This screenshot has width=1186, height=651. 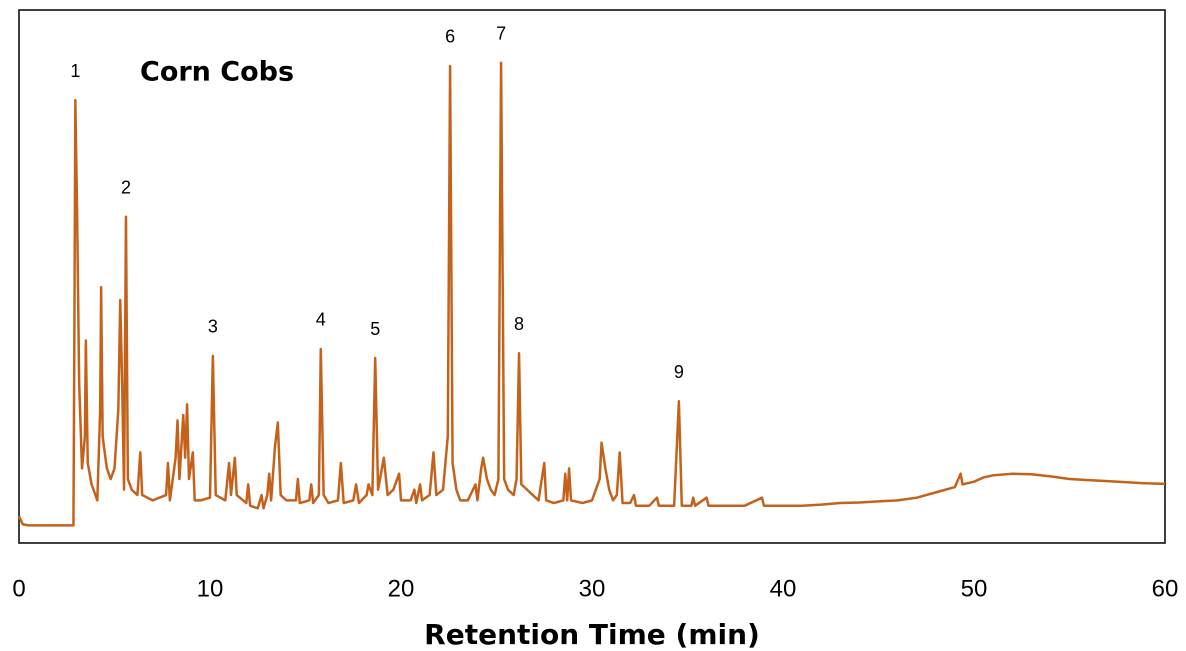 I want to click on peak-label: 7, so click(x=501, y=34).